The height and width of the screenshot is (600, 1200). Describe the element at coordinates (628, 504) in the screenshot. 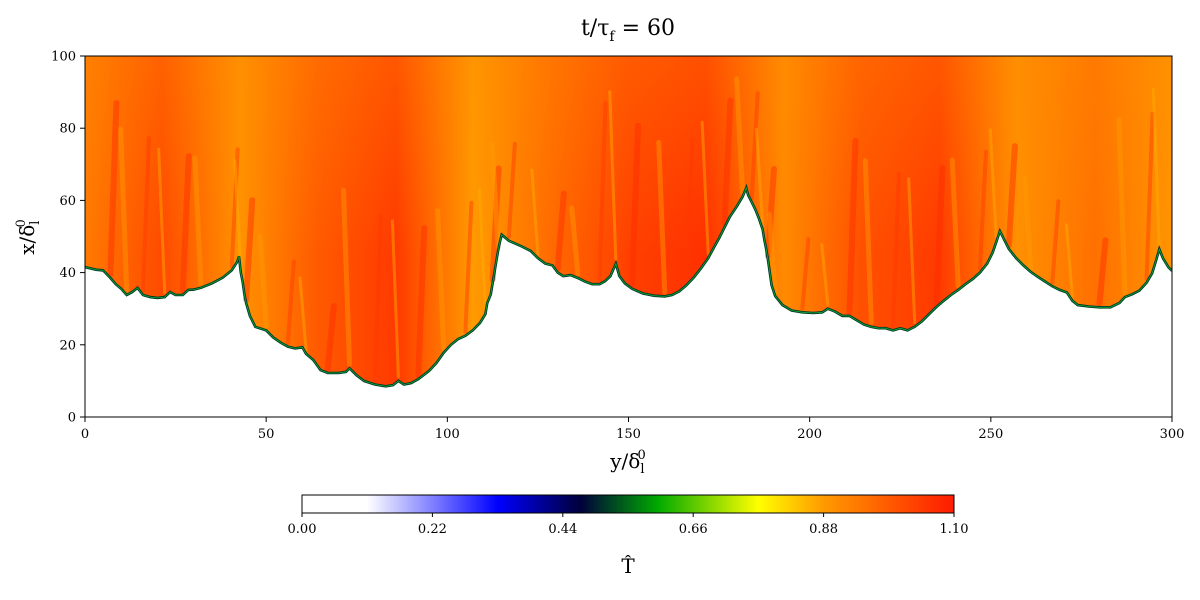

I see `colorbar-gradient-bar` at that location.